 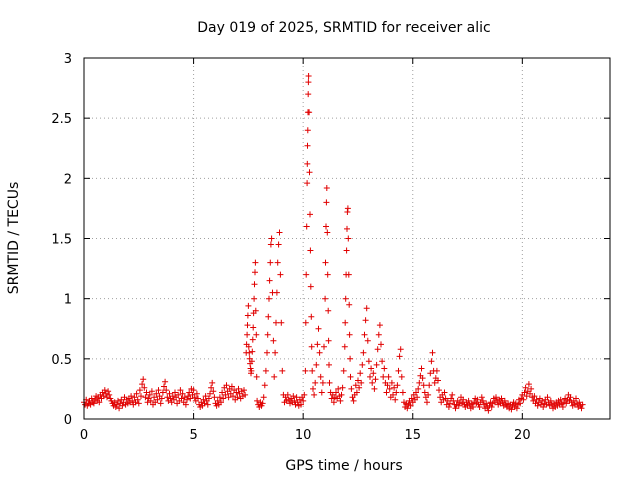 What do you see at coordinates (61, 240) in the screenshot?
I see `y-tick-label: 1.5` at bounding box center [61, 240].